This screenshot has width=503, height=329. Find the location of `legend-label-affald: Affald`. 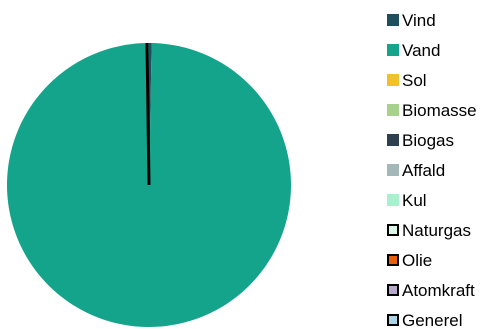

legend-label-affald: Affald is located at coordinates (423, 170).